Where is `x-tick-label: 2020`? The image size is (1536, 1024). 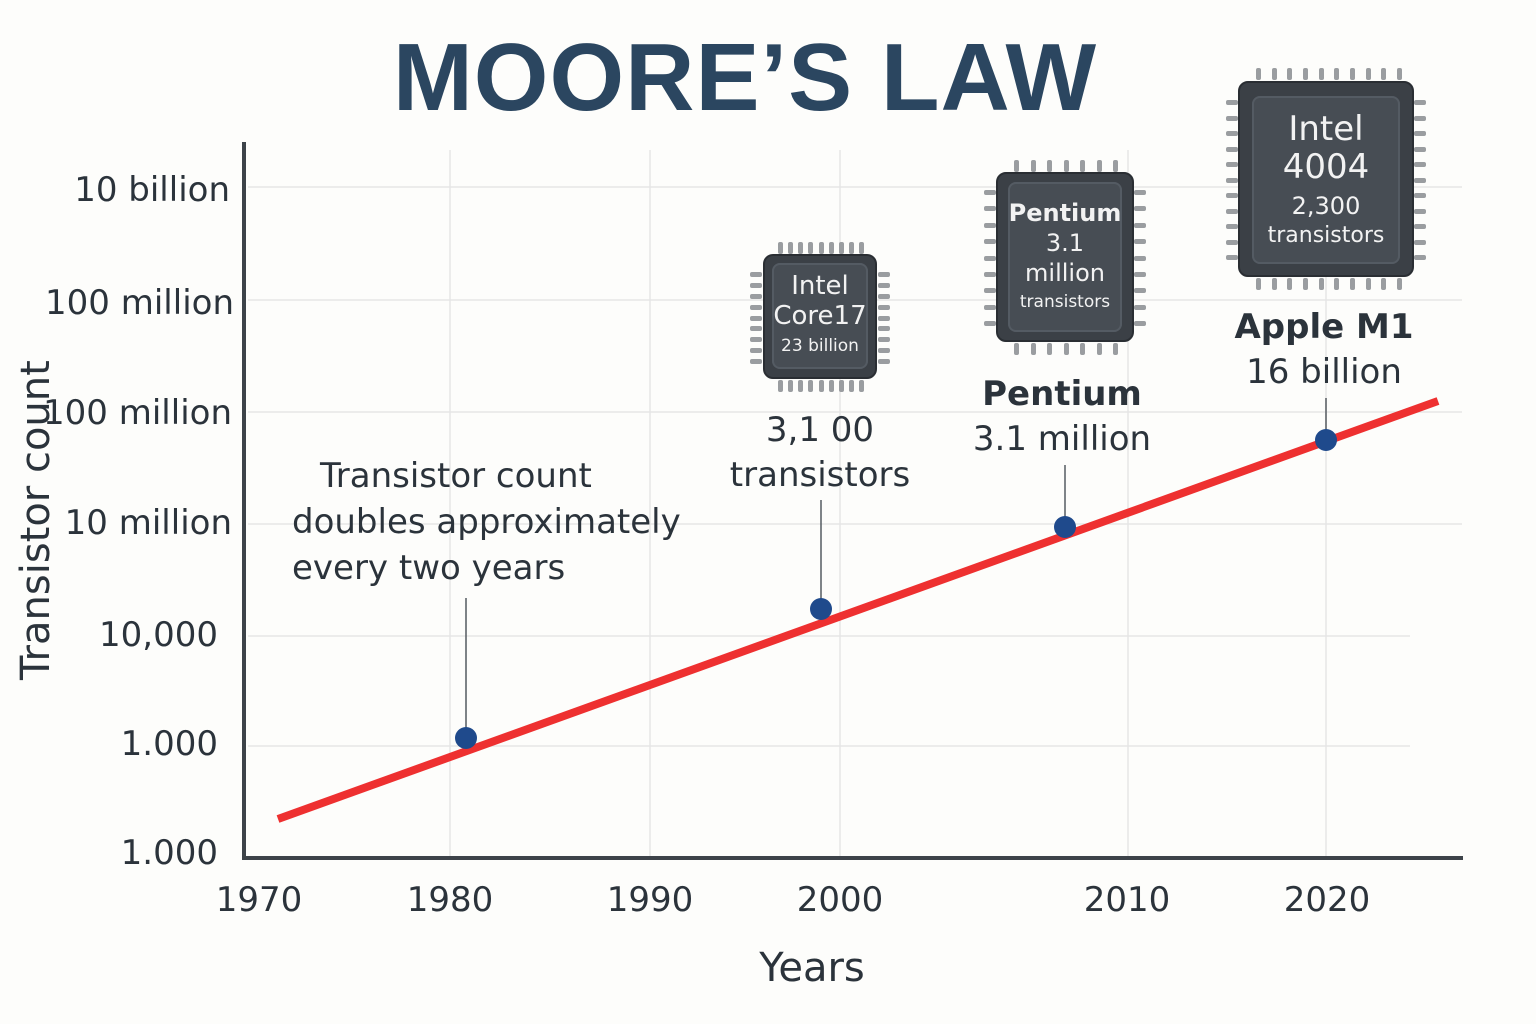 x-tick-label: 2020 is located at coordinates (1327, 900).